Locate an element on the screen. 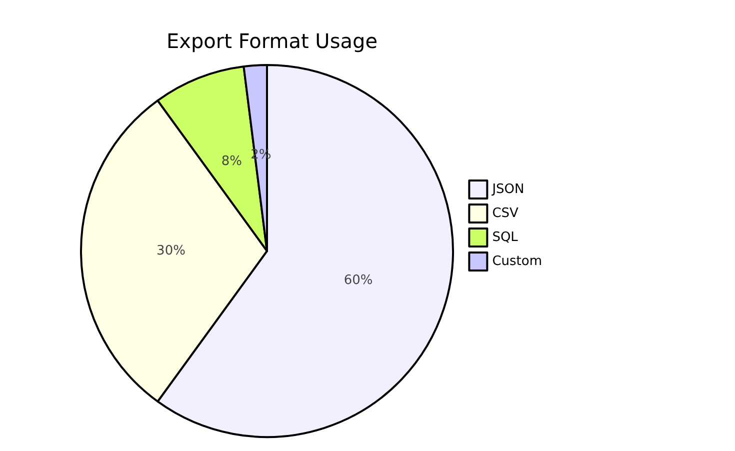 This screenshot has width=735, height=451. data-label: 30% is located at coordinates (171, 251).